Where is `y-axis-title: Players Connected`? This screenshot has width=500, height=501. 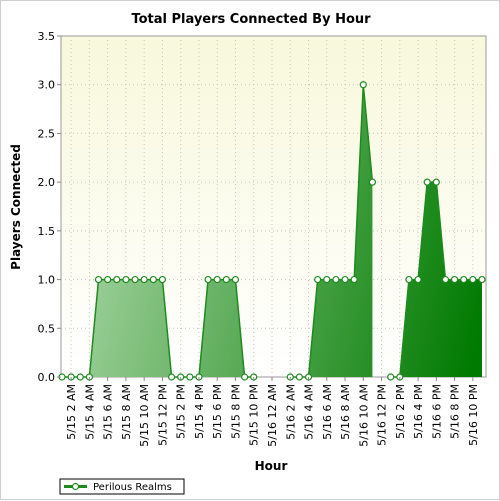
y-axis-title: Players Connected is located at coordinates (16, 207).